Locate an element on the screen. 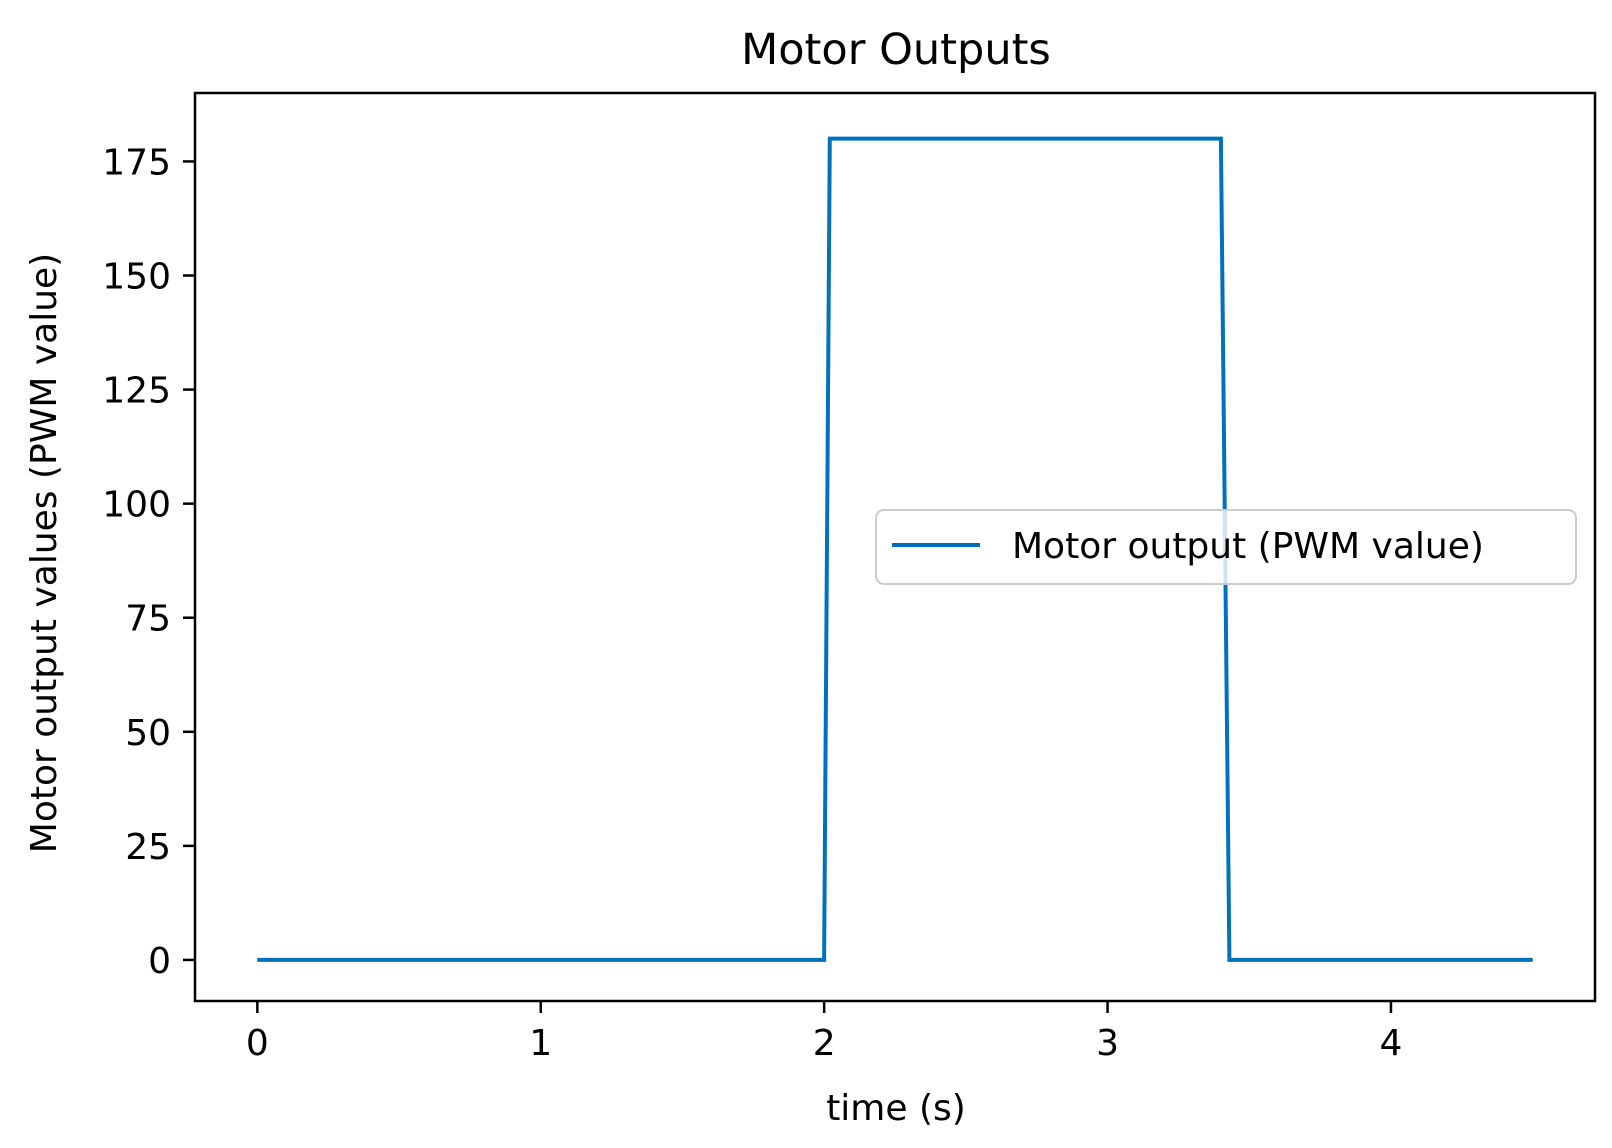 This screenshot has width=1612, height=1148. x-axis: 0 1 2 3 4 is located at coordinates (824, 1032).